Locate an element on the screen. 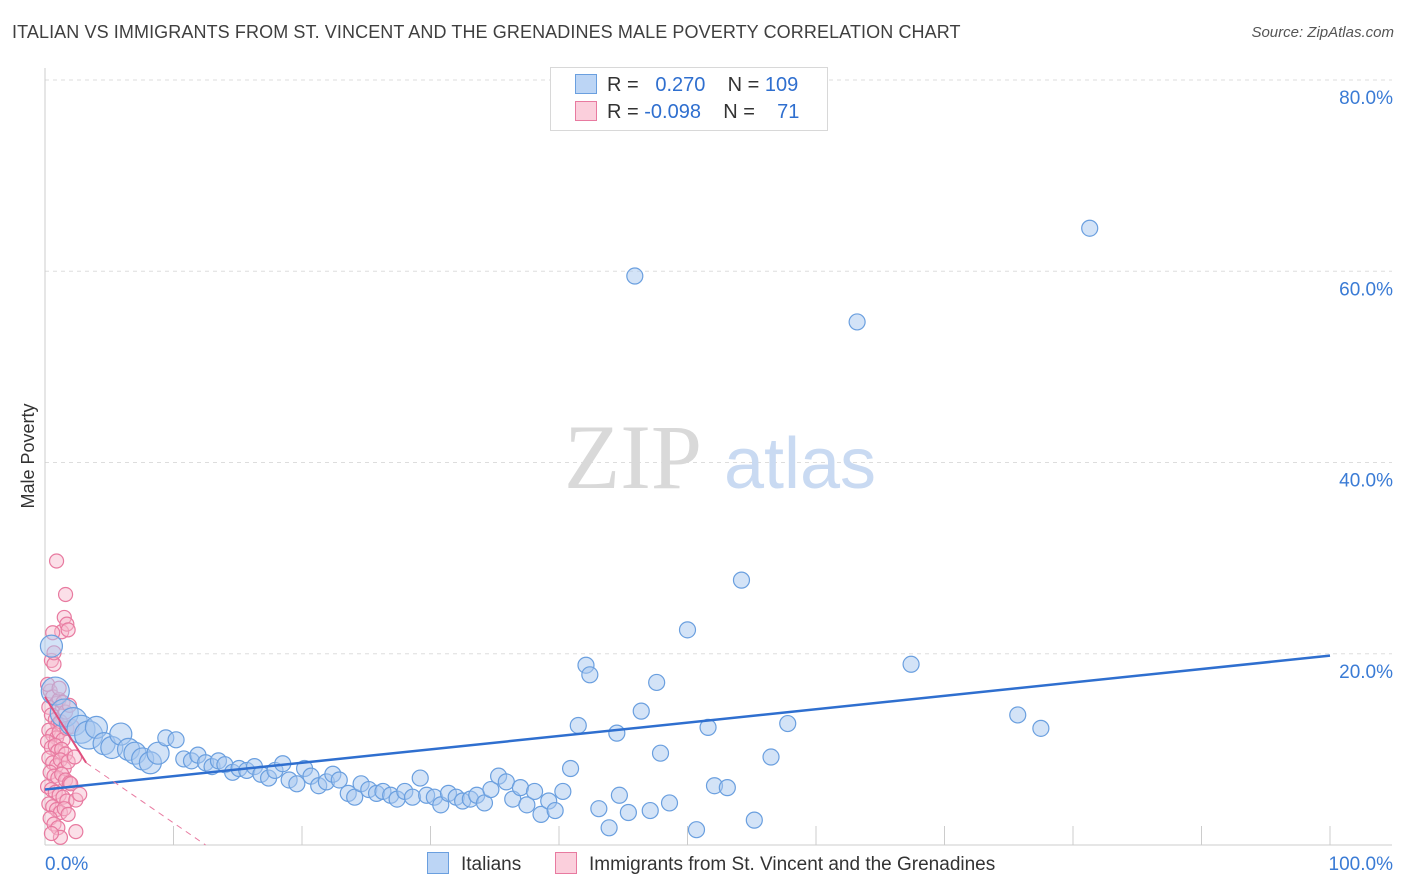 The width and height of the screenshot is (1406, 892). x-tick-labels: 0.0% 100.0% is located at coordinates (719, 864).